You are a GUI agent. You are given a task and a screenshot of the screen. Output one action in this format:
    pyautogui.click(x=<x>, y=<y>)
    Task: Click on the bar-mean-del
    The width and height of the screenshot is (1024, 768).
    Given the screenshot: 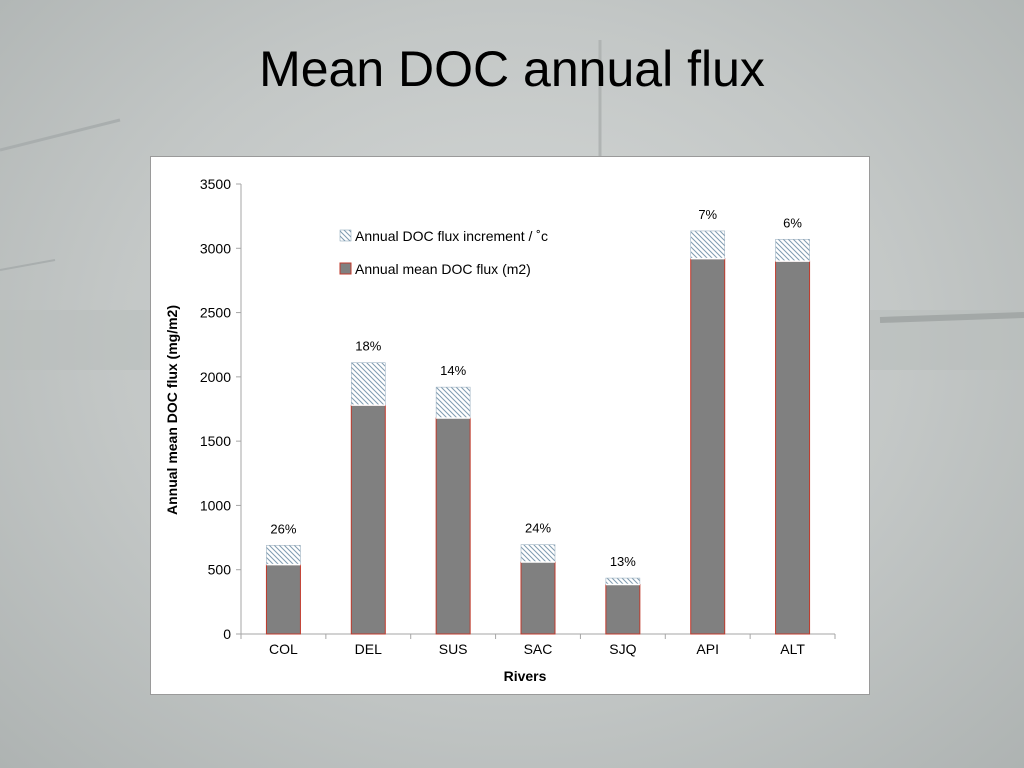 What is the action you would take?
    pyautogui.click(x=368, y=519)
    